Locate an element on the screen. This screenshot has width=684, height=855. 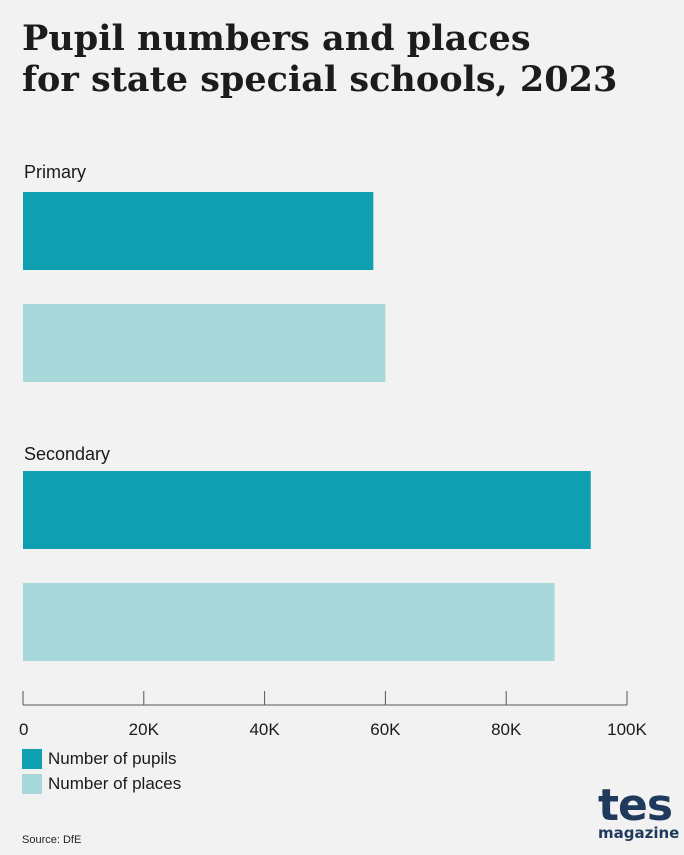
x-tick-label-4: 80K is located at coordinates (506, 729).